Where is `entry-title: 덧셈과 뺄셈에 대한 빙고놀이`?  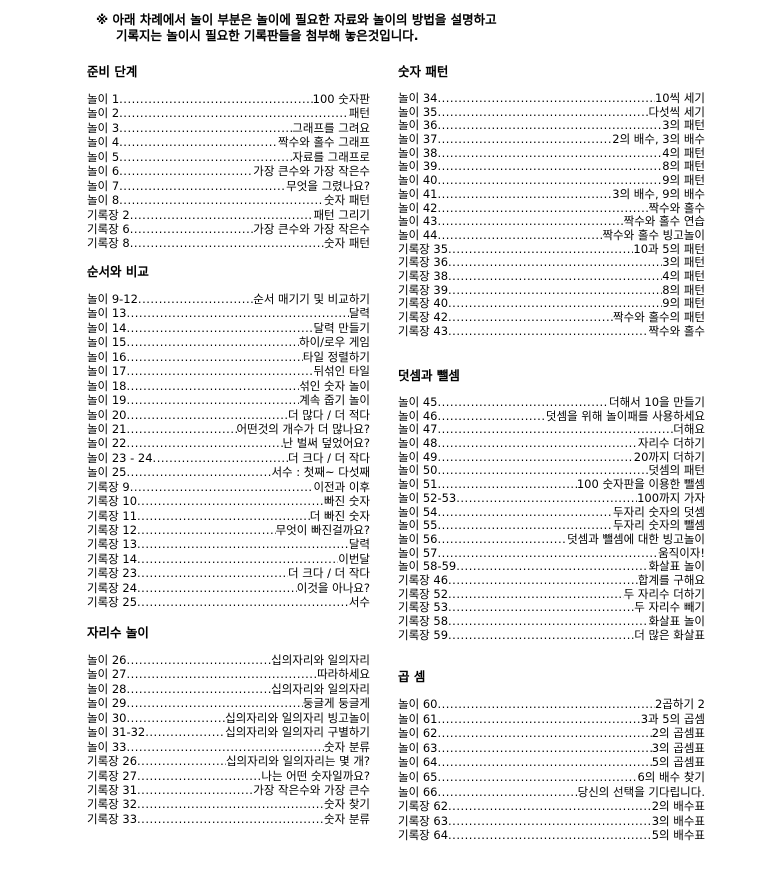 entry-title: 덧셈과 뺄셈에 대한 빙고놀이 is located at coordinates (636, 538).